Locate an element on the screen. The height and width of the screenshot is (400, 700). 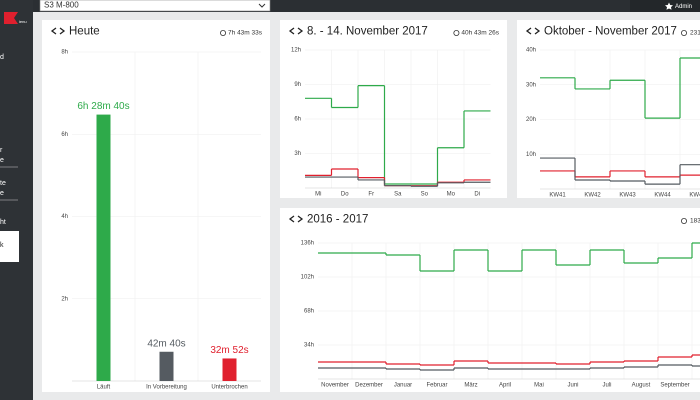
y-tick-label: 10h is located at coordinates (531, 155).